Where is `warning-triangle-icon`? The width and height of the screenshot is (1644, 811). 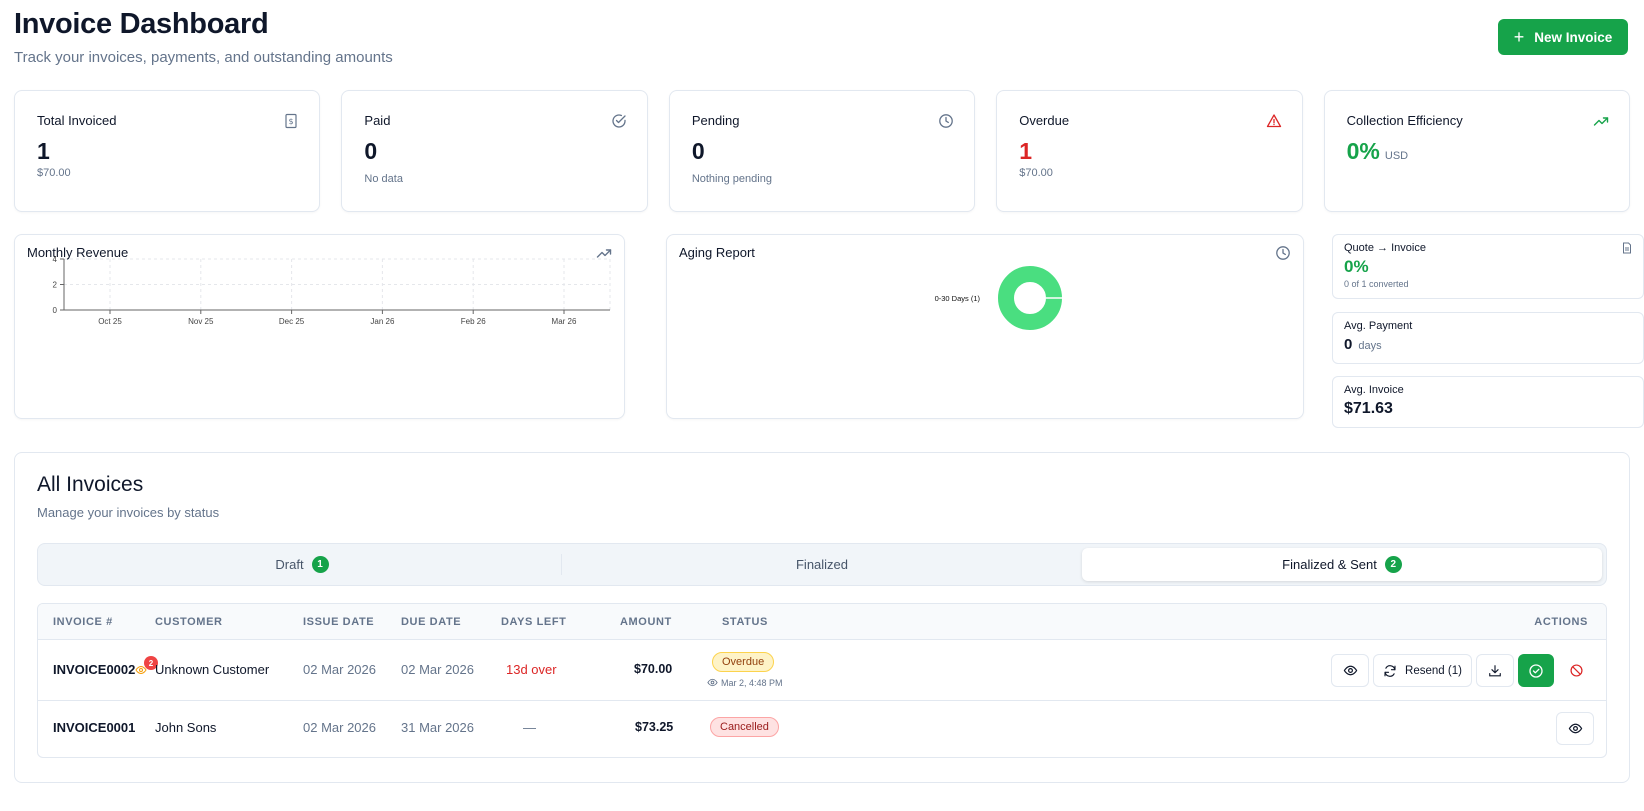
warning-triangle-icon is located at coordinates (1274, 121).